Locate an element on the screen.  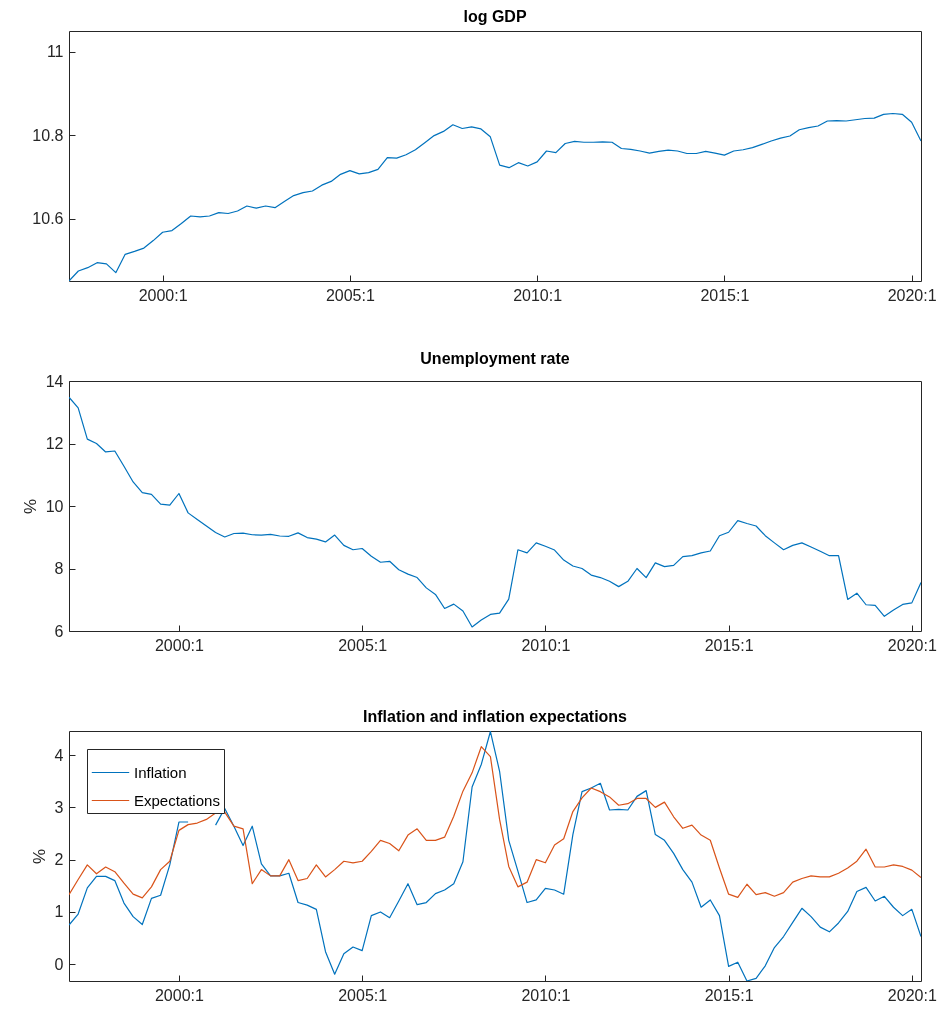
y-tick-label: 10.8 is located at coordinates (48, 135).